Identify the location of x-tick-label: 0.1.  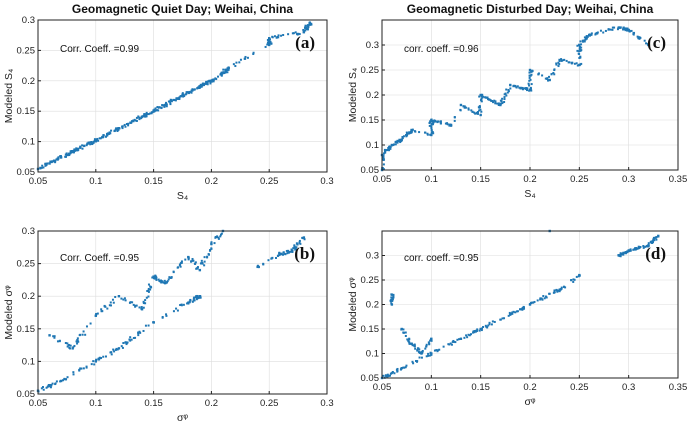
(95, 403).